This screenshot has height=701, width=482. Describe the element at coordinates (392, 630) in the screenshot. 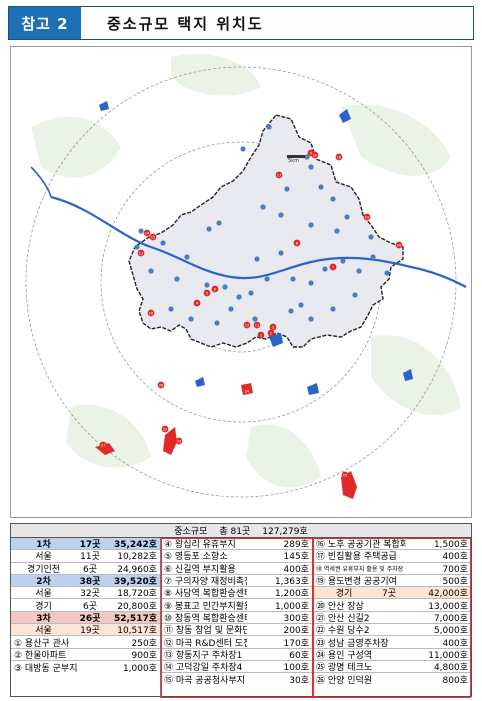

I see `table-row: ㉒ 수원 당수2 5,000호` at that location.